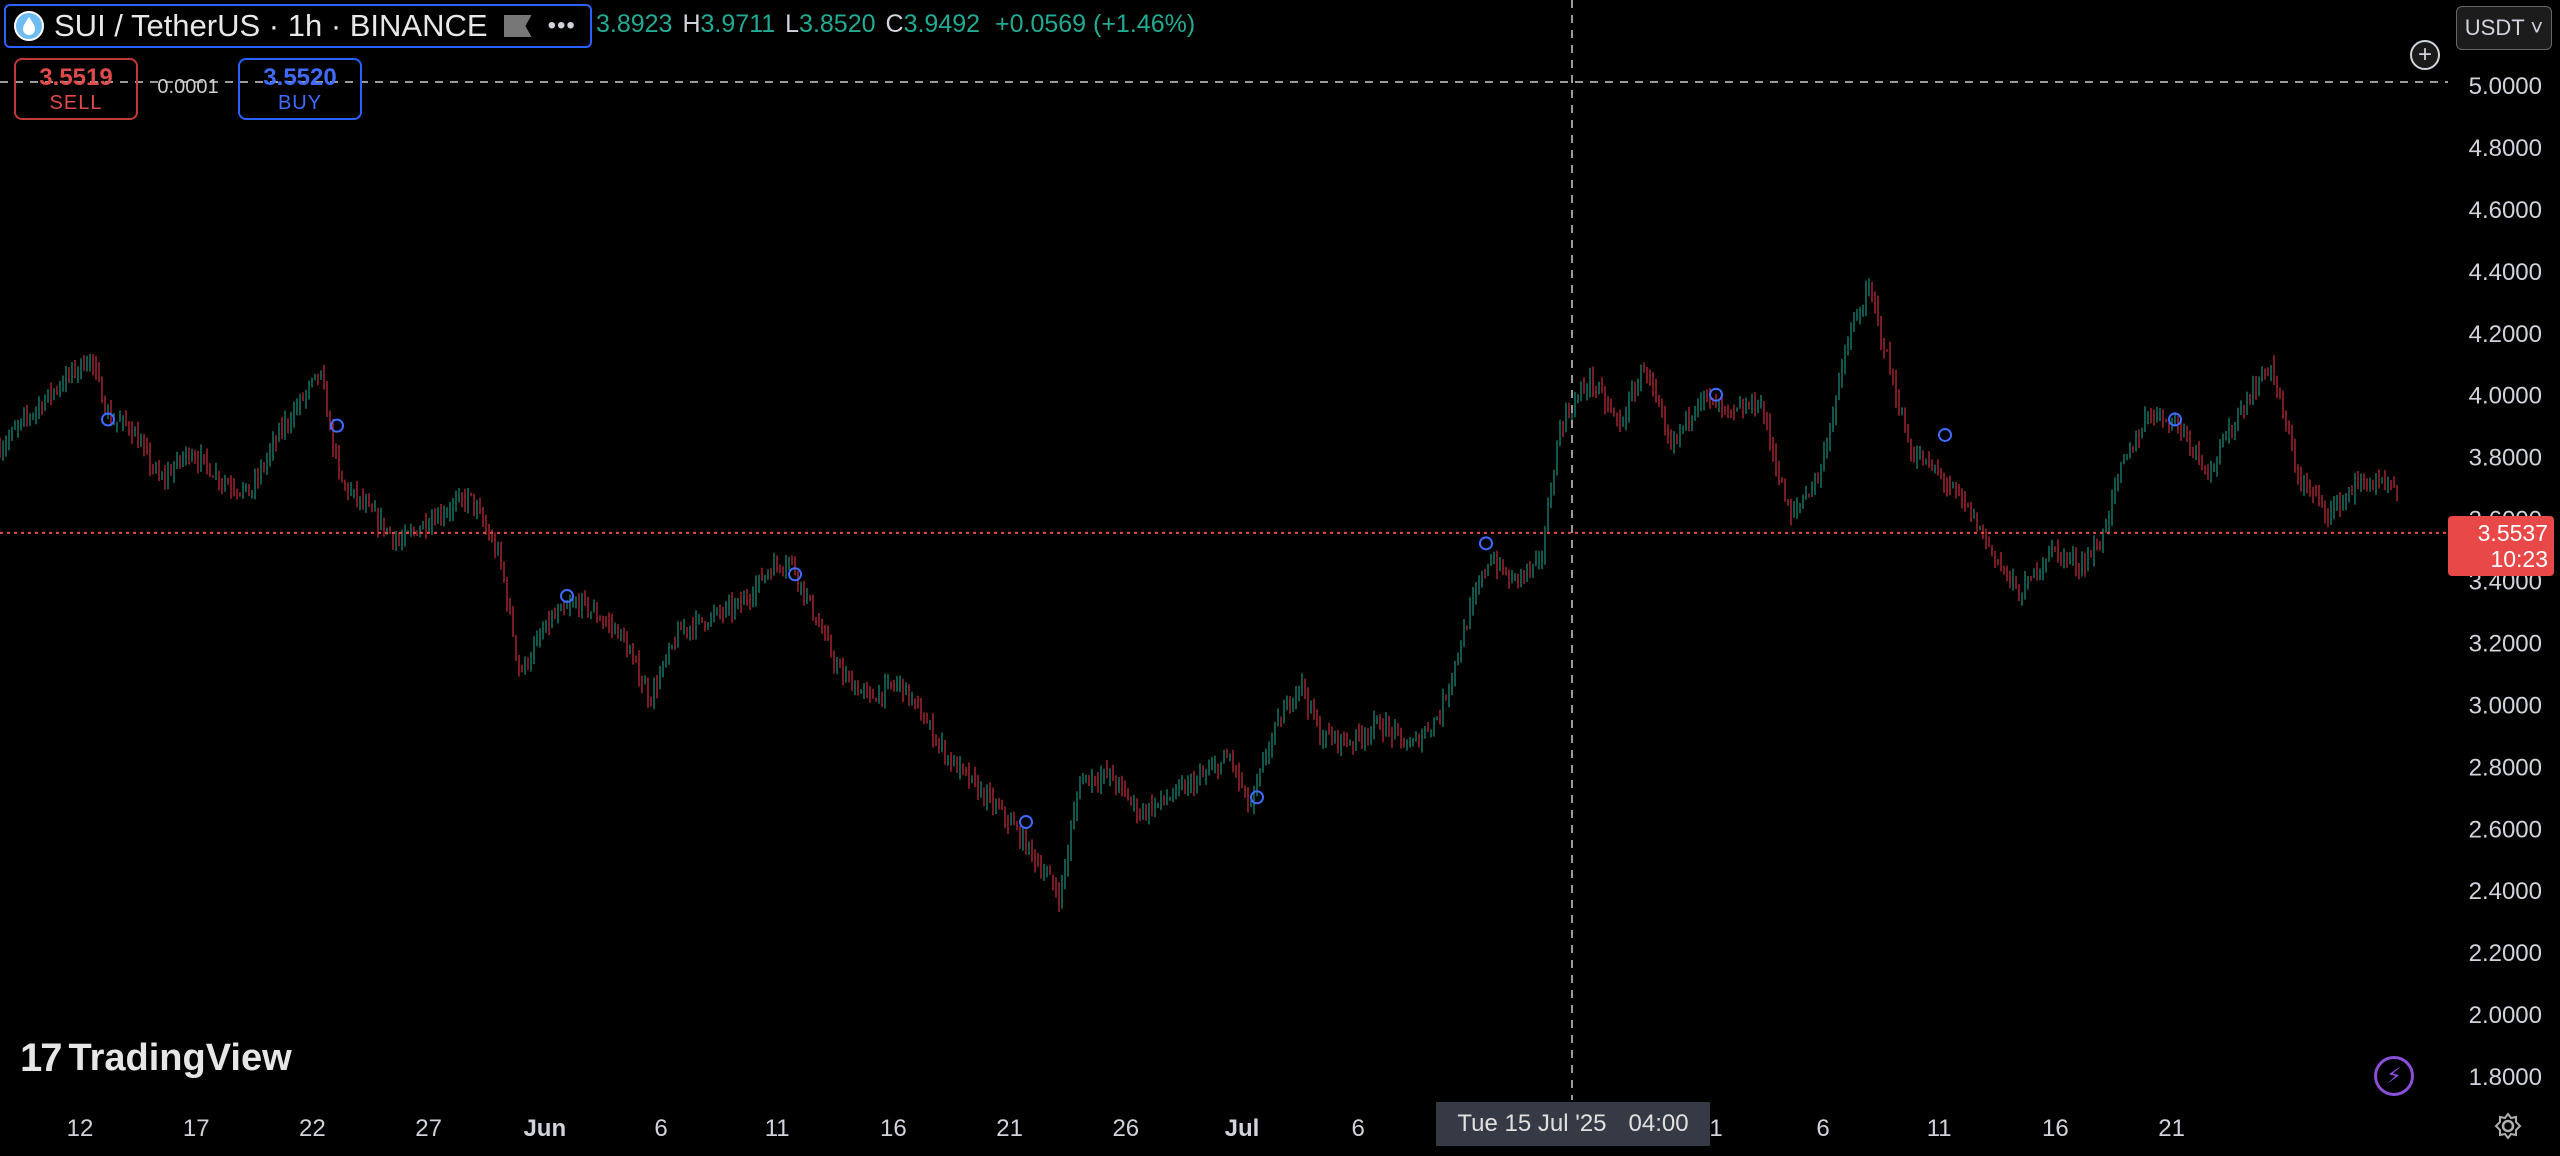 This screenshot has height=1156, width=2560. What do you see at coordinates (2505, 891) in the screenshot?
I see `price-axis-tick: 2.4000` at bounding box center [2505, 891].